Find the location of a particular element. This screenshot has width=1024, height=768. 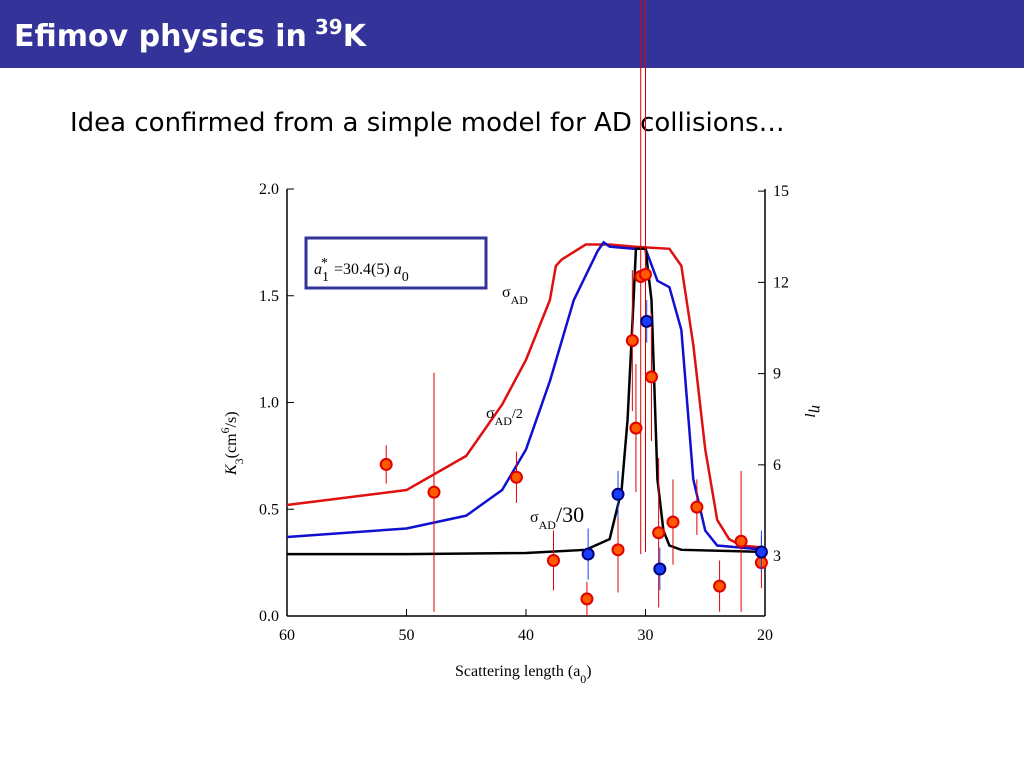

curve-label: σAD/2 is located at coordinates (504, 416).